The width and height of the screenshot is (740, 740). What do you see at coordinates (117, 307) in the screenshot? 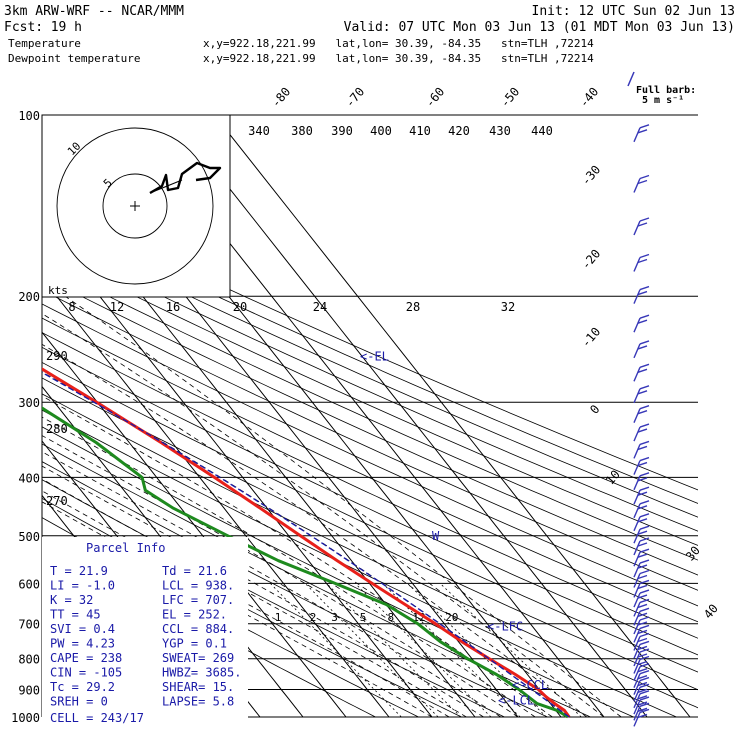
I see `wind-speed-label: 12` at bounding box center [117, 307].